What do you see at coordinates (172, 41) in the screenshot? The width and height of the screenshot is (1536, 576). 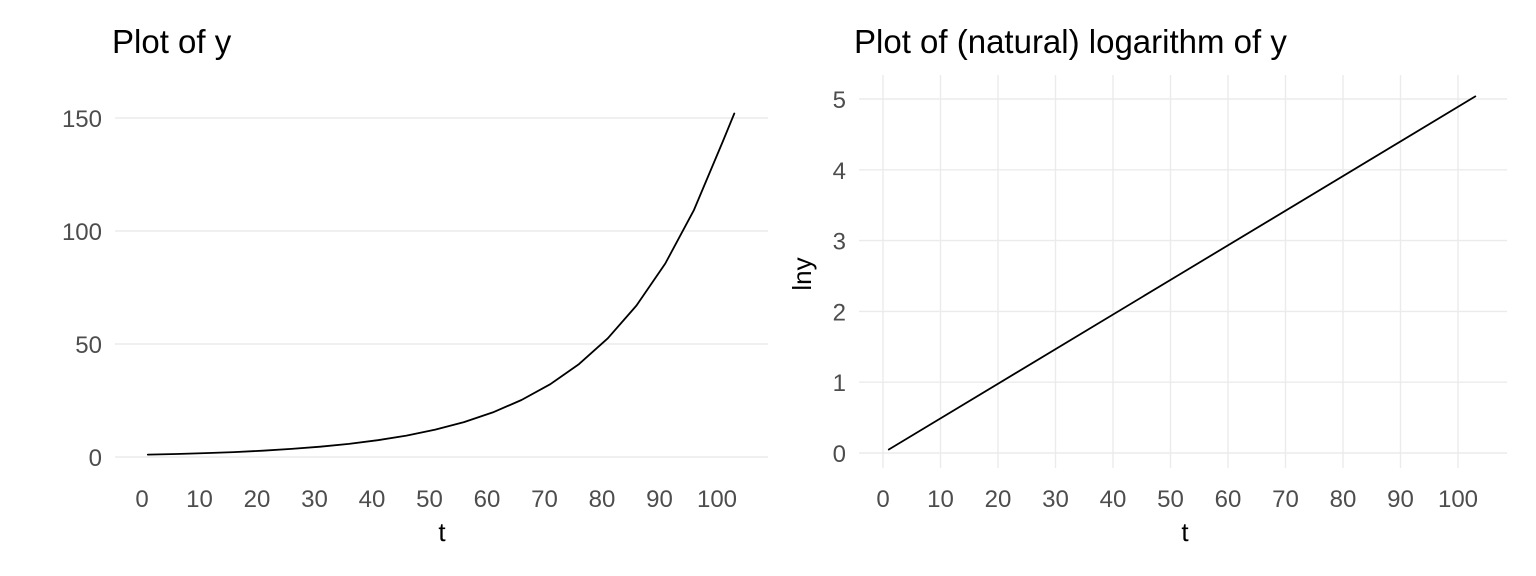 I see `chart-y-title: Plot of y` at bounding box center [172, 41].